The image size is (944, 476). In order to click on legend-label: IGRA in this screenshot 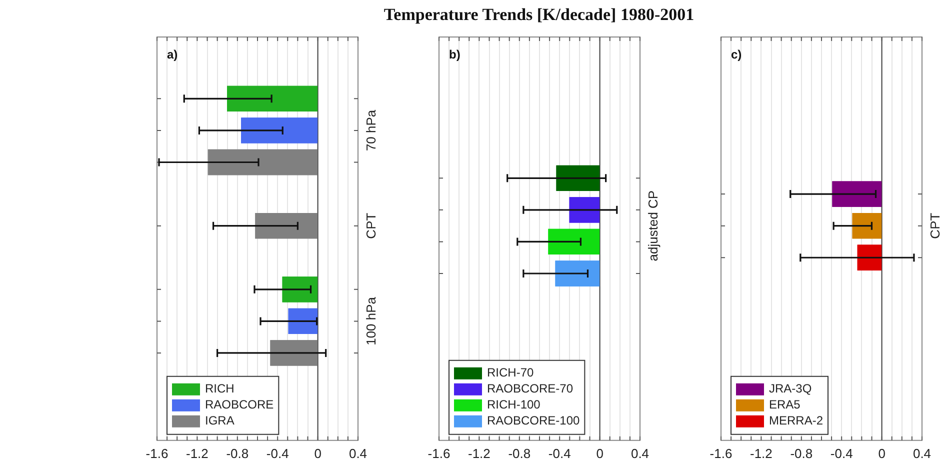, I will do `click(219, 421)`.